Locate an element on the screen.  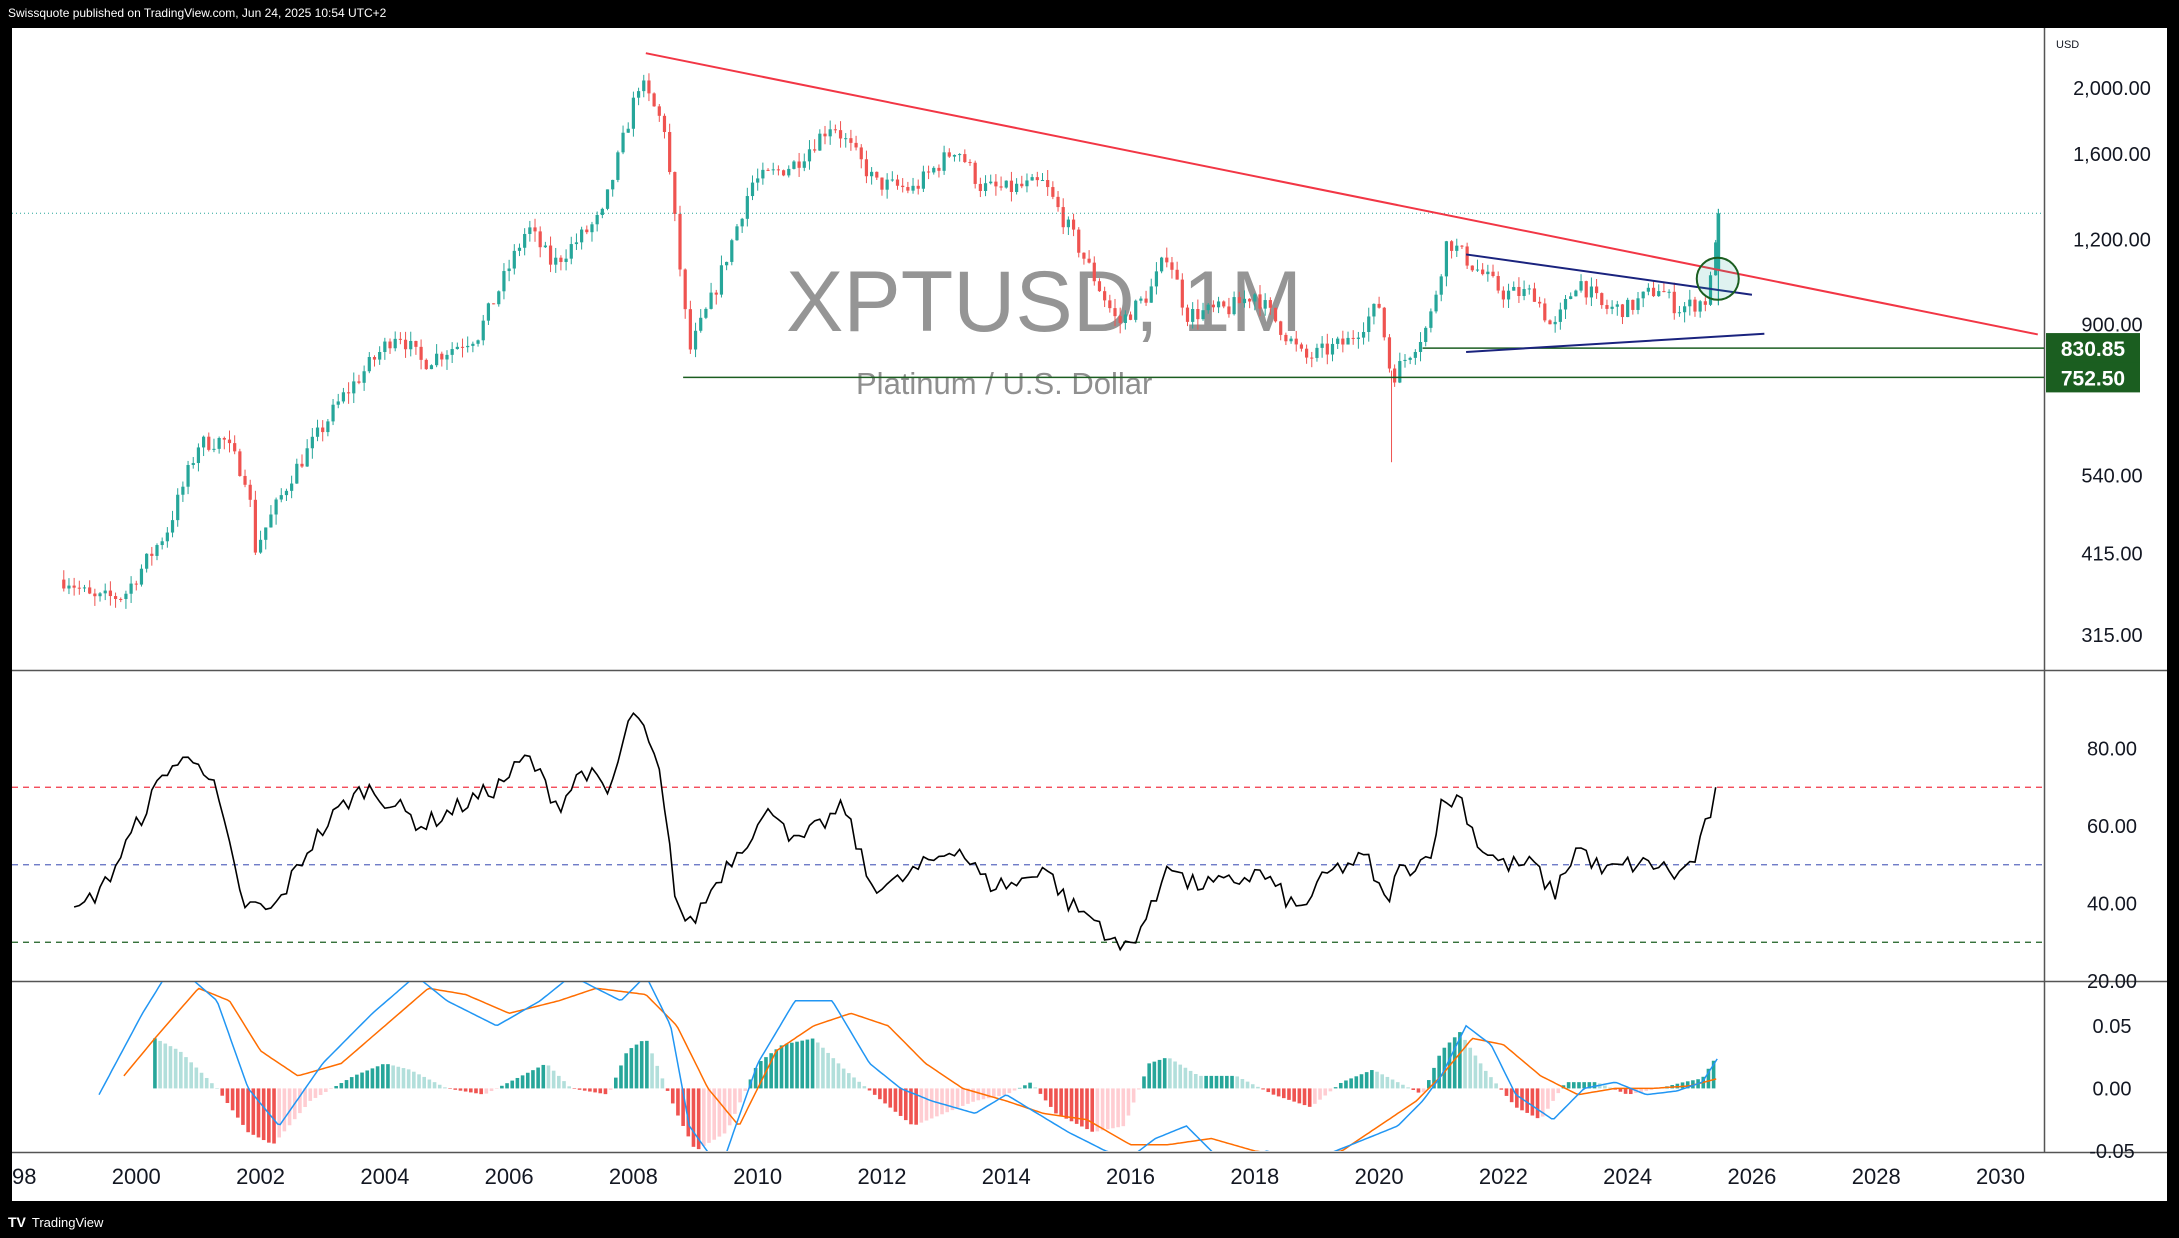
triangle-lower-line is located at coordinates (1615, 342).